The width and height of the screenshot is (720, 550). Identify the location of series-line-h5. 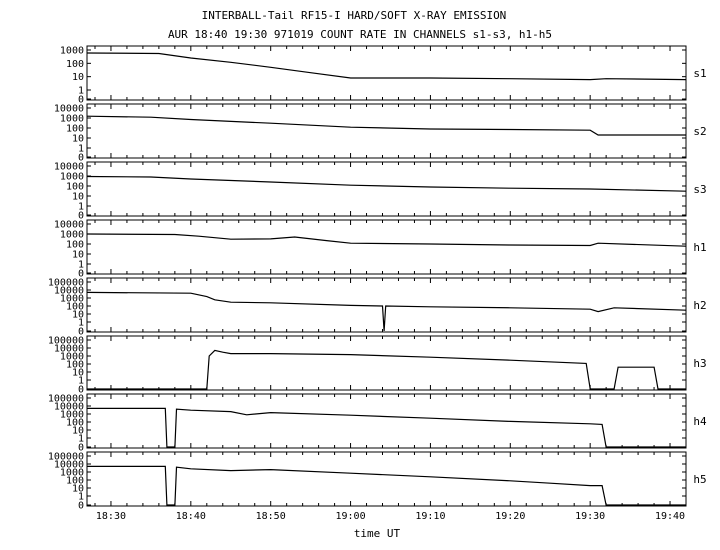
(386, 485).